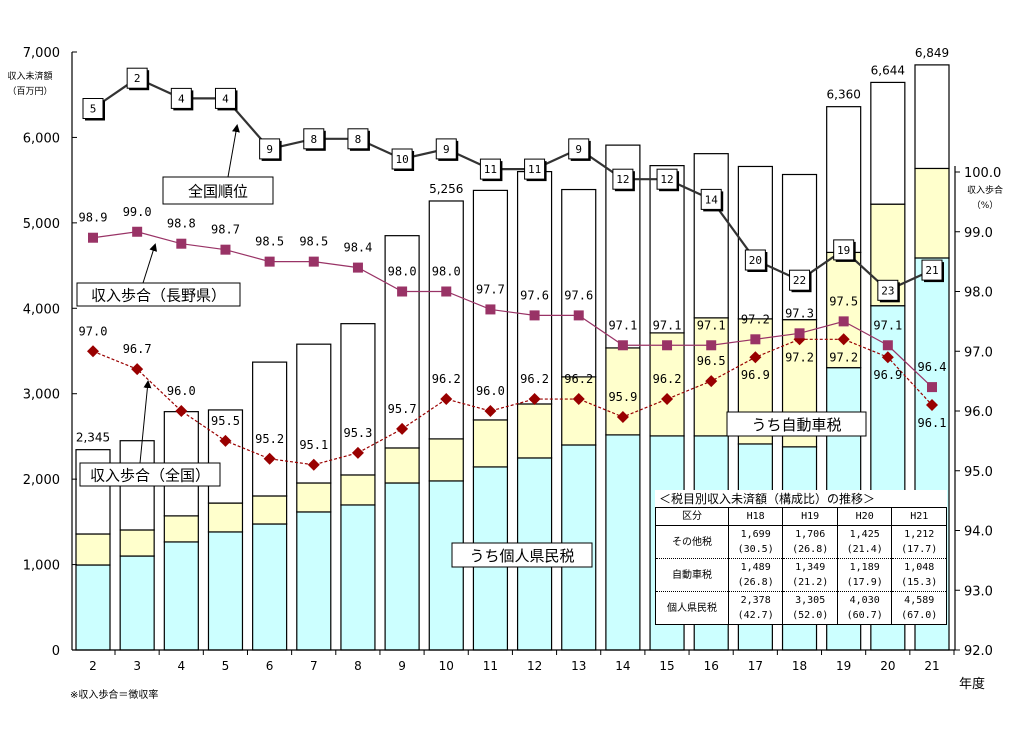  What do you see at coordinates (755, 542) in the screenshot?
I see `table-cell: 1,699 (30.5)` at bounding box center [755, 542].